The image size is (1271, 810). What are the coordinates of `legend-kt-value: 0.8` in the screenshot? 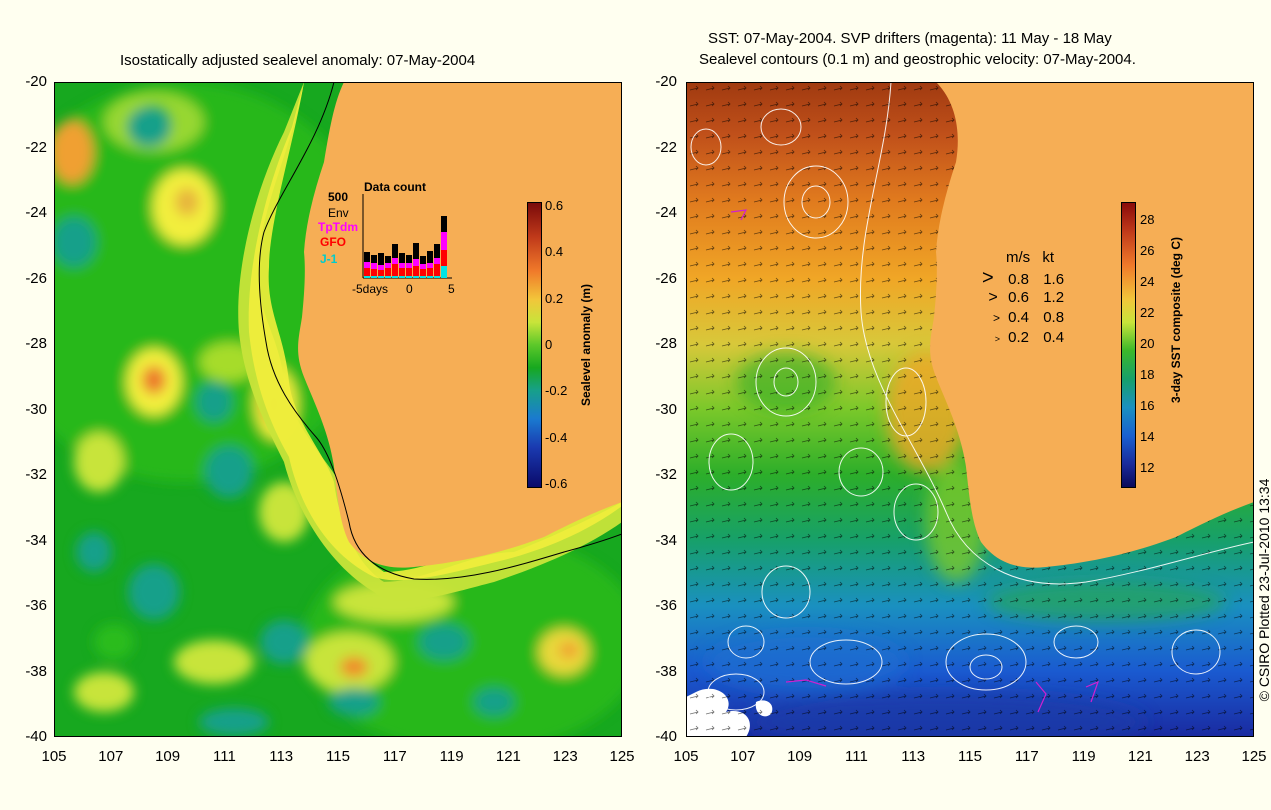 It's located at (1054, 317).